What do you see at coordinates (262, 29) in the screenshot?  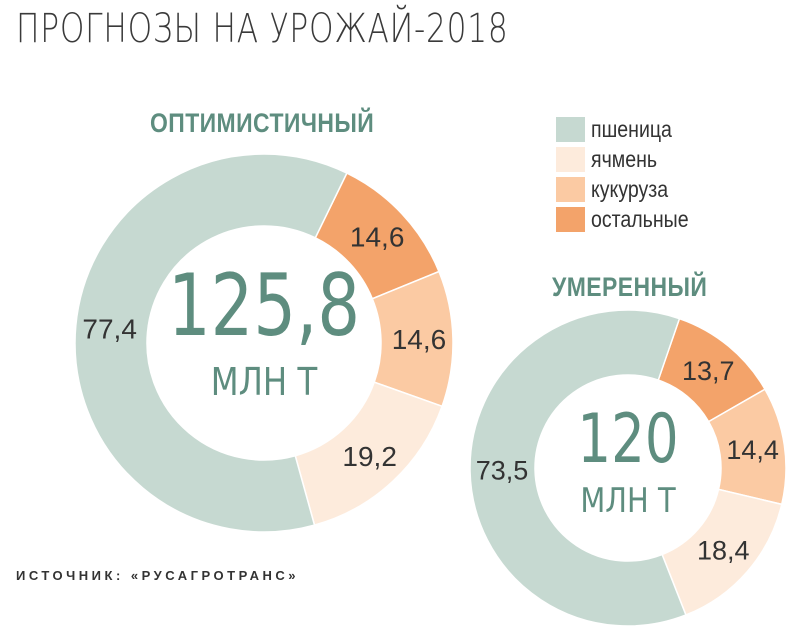 I see `page-title: ПРОГНОЗЫ НА УРОЖАЙ-2018` at bounding box center [262, 29].